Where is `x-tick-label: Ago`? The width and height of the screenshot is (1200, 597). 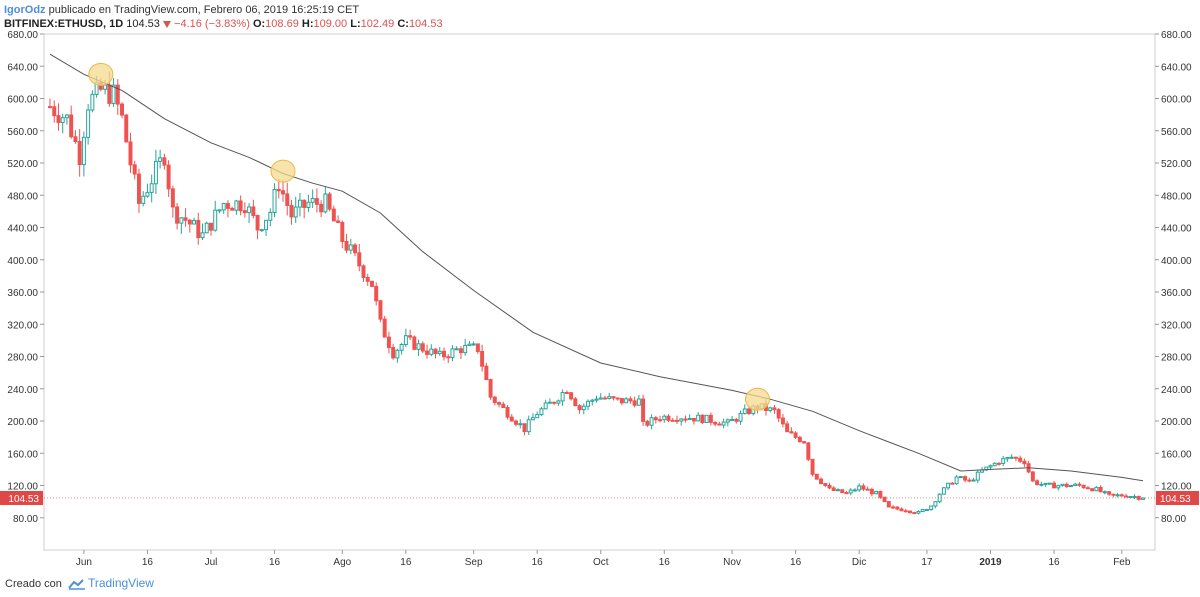
x-tick-label: Ago is located at coordinates (342, 562).